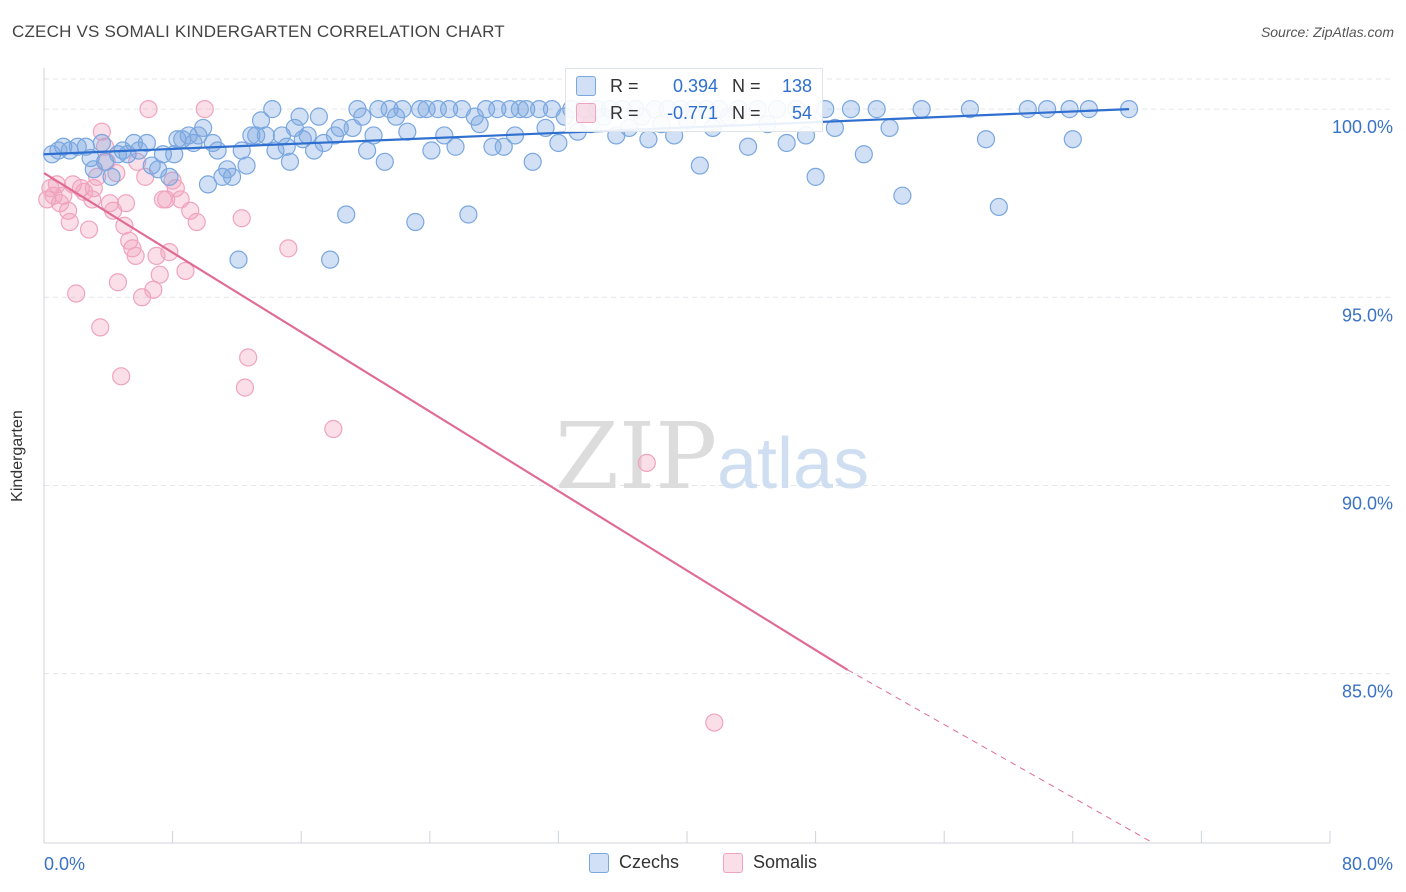 The width and height of the screenshot is (1406, 892). Describe the element at coordinates (801, 112) in the screenshot. I see `n-value: 54` at that location.